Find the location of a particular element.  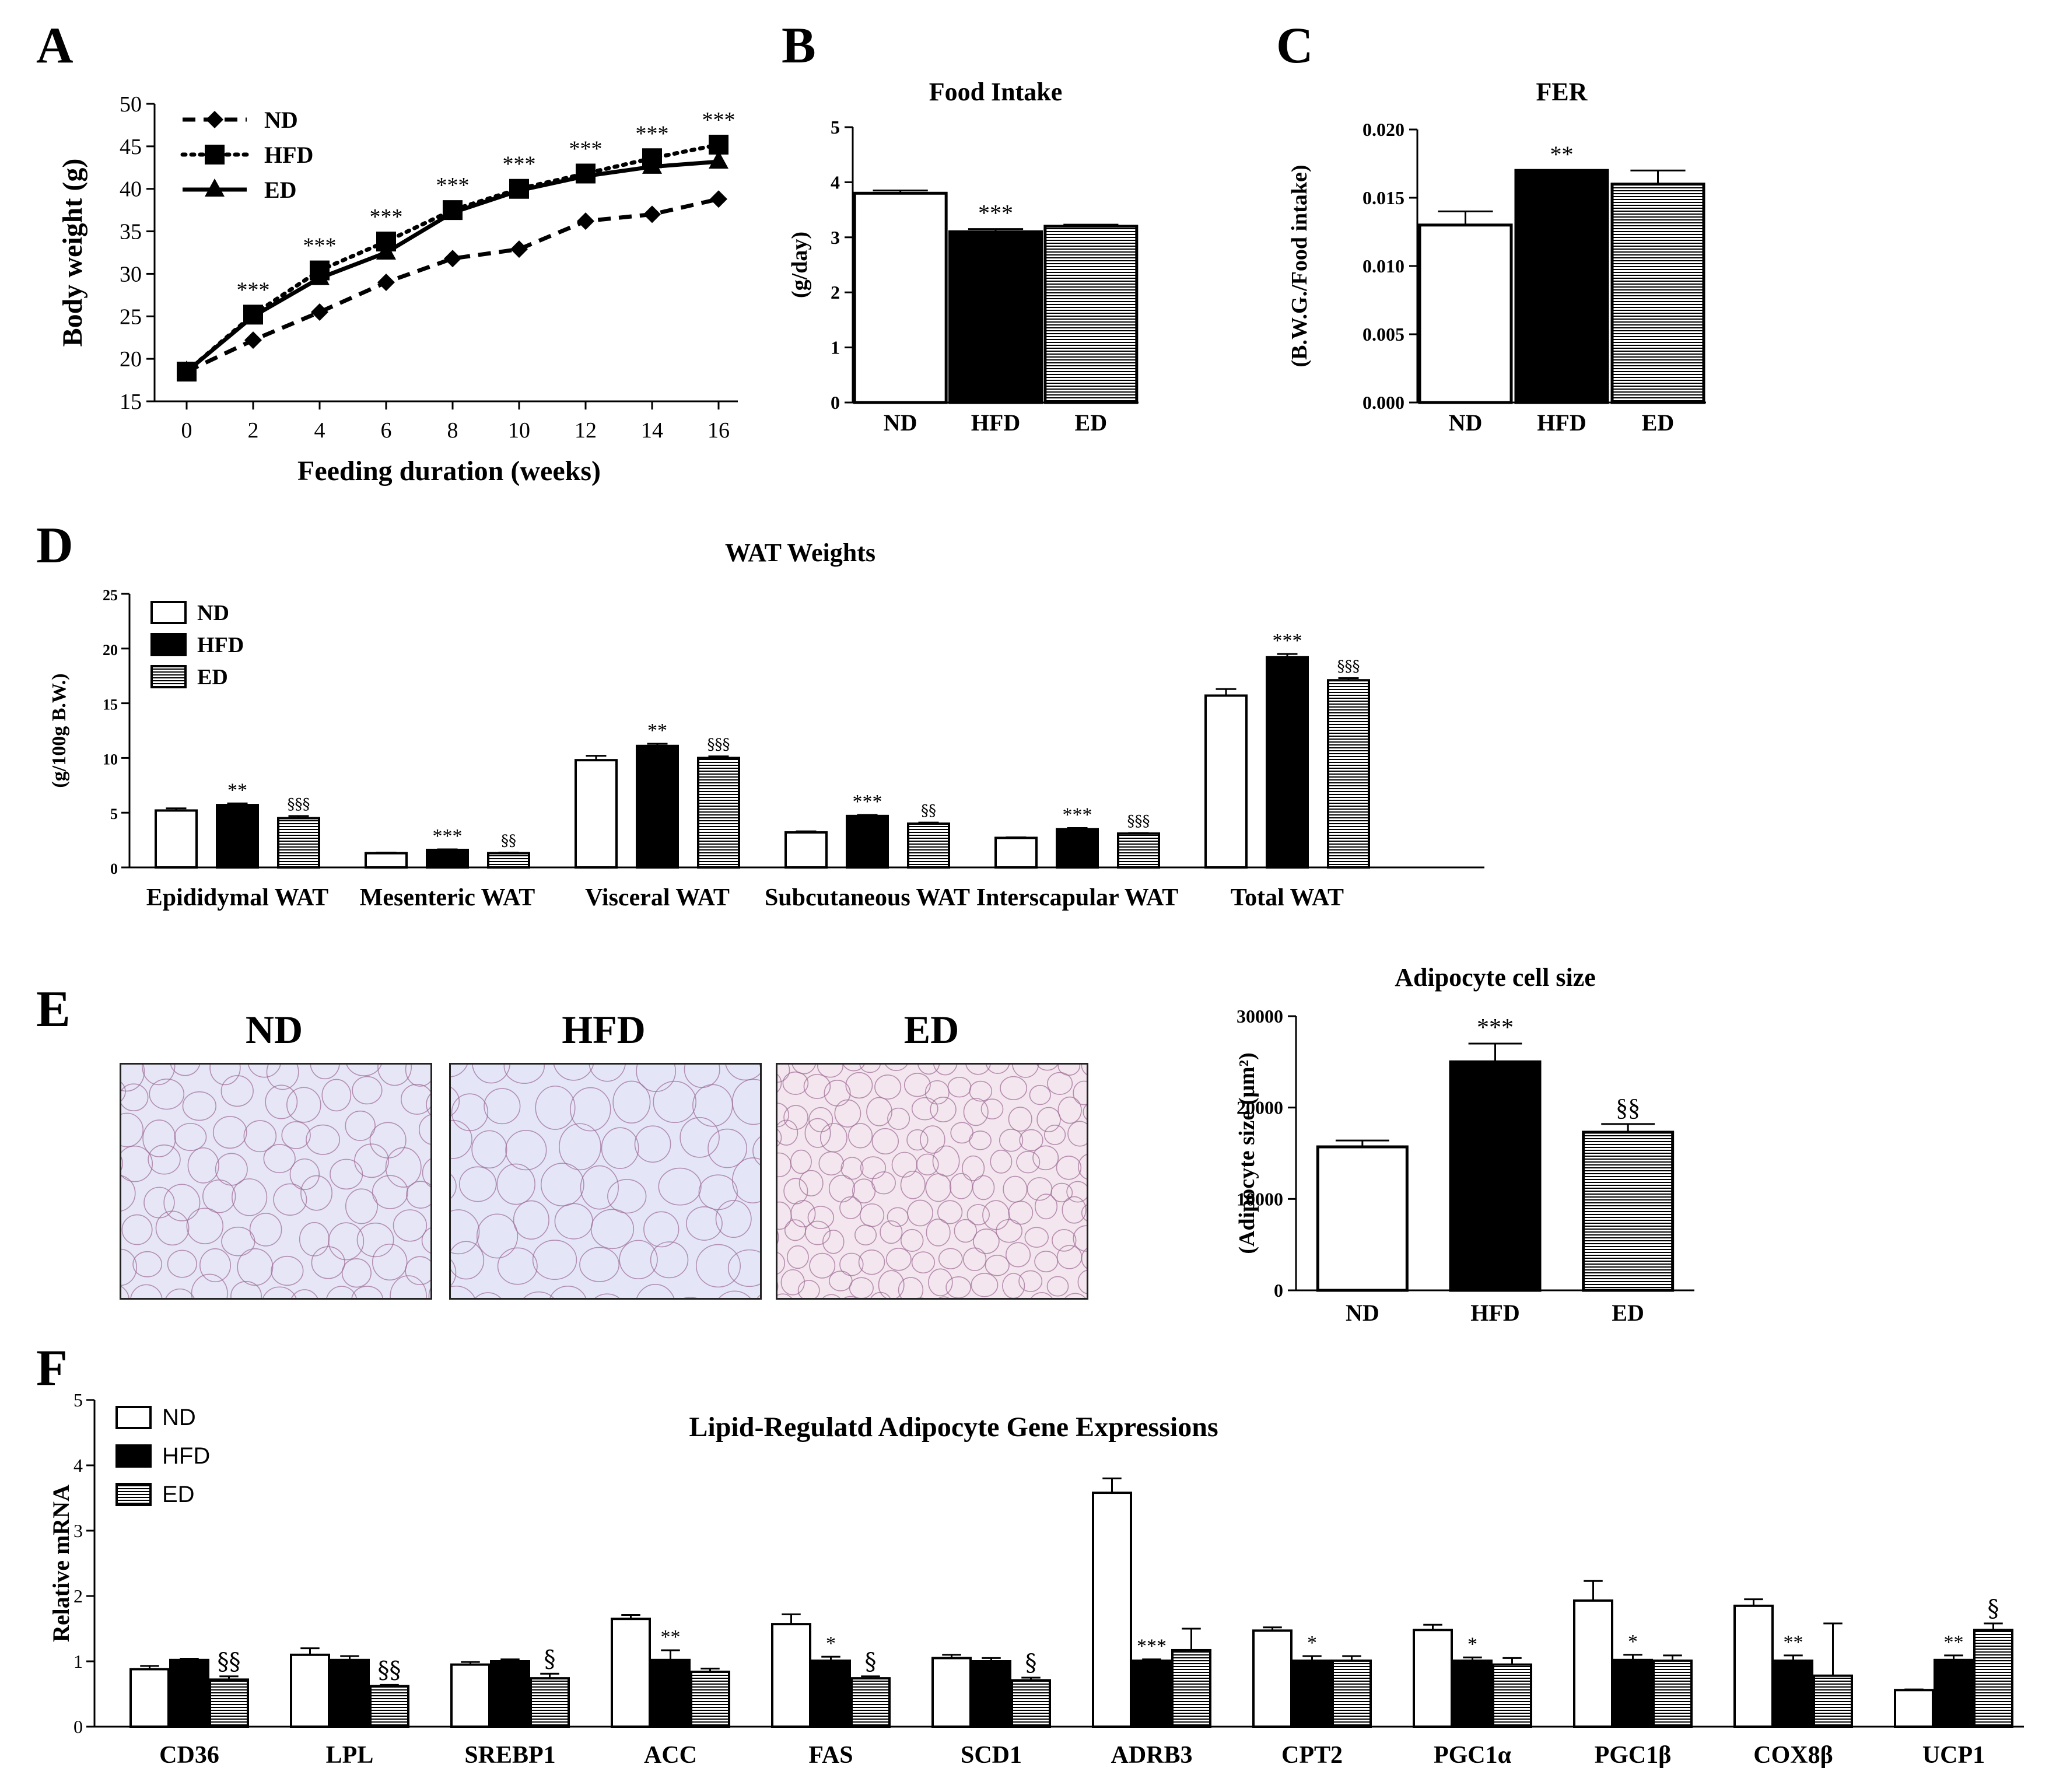

chart-f-category-label: LPL is located at coordinates (350, 1755).